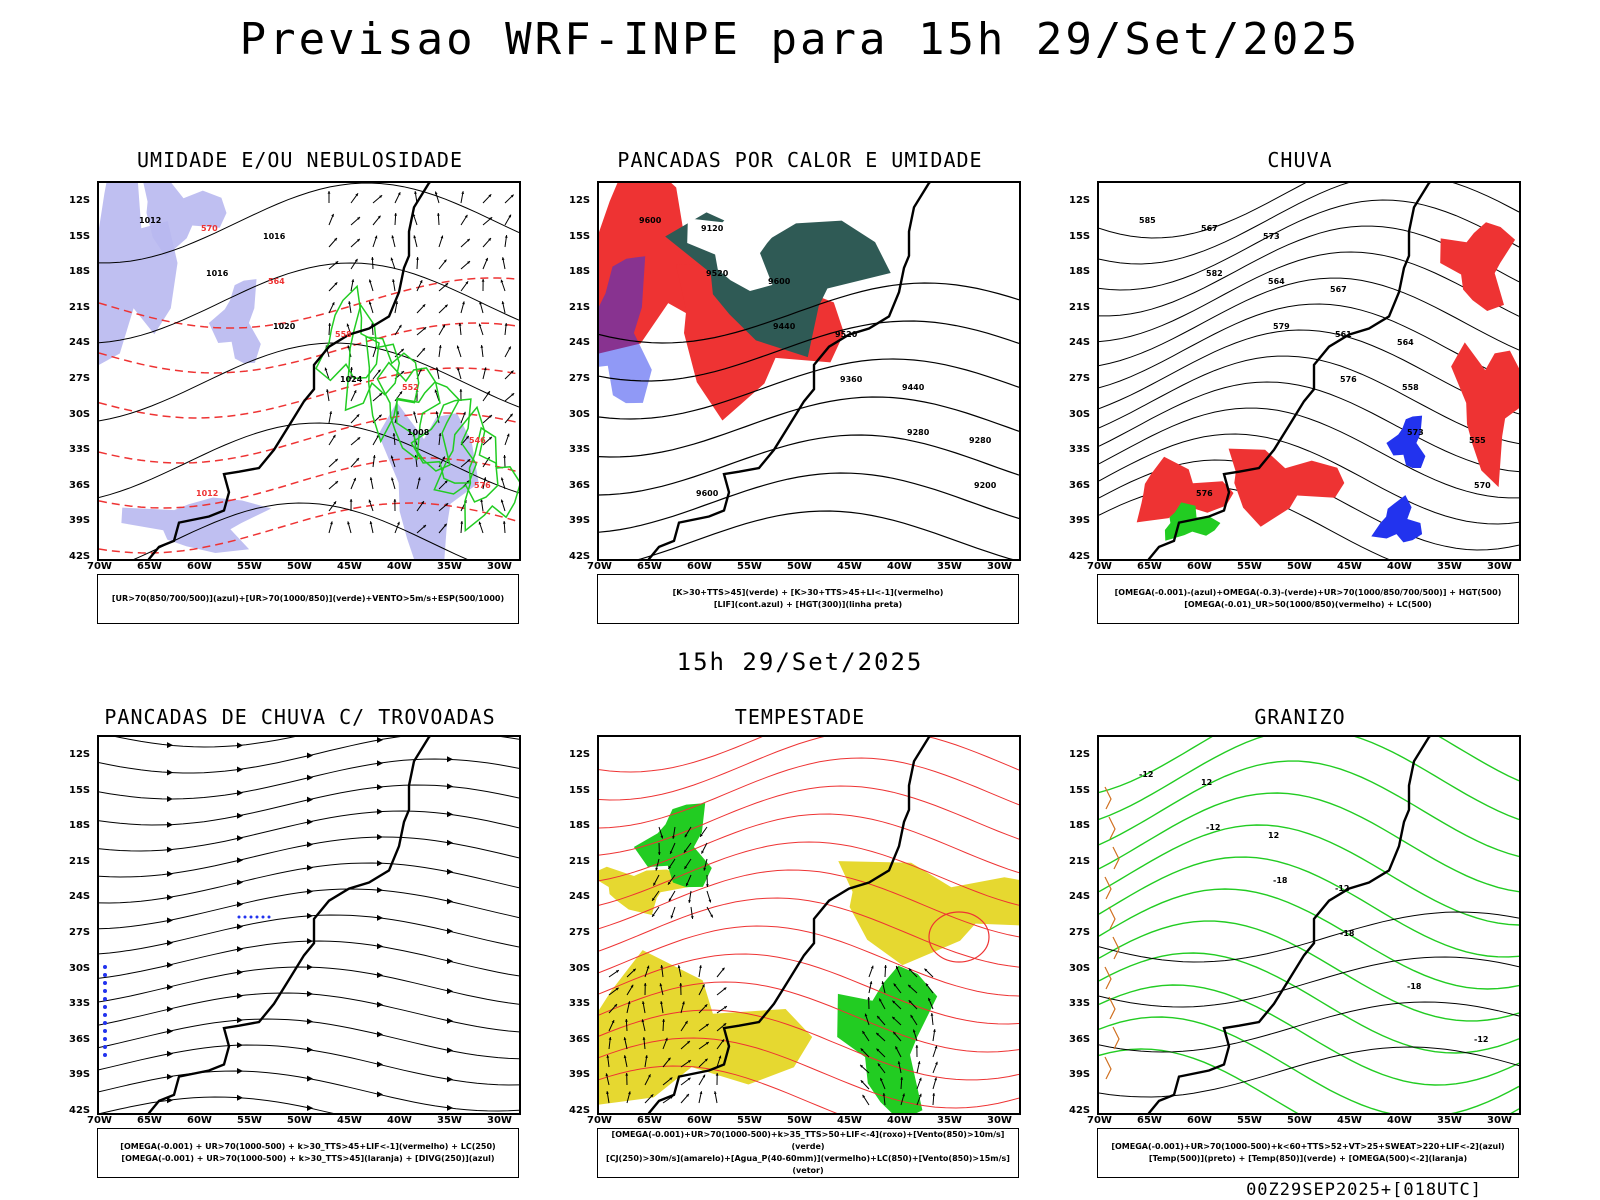  I want to click on contour-label: 564, so click(276, 281).